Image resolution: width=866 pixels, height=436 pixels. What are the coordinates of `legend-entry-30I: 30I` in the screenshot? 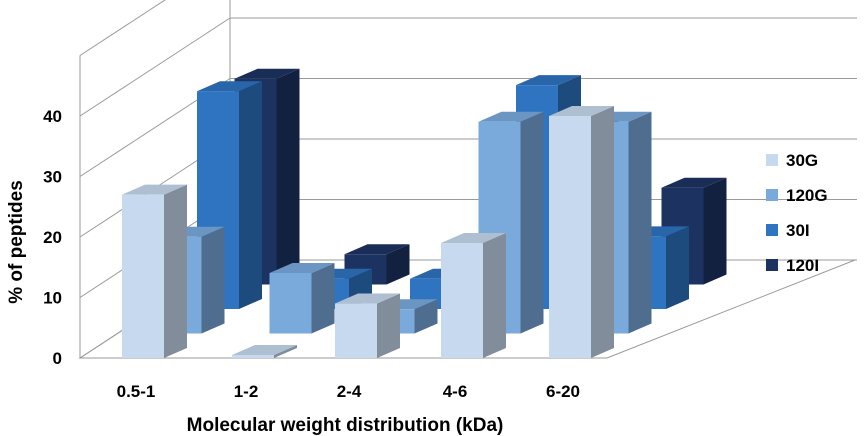 It's located at (788, 230).